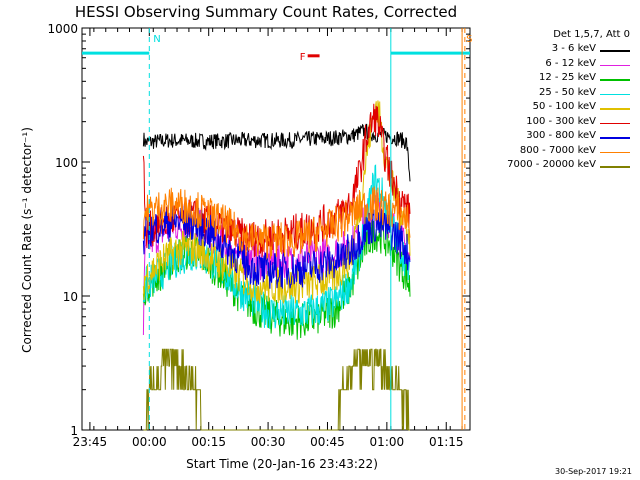 This screenshot has height=480, width=640. What do you see at coordinates (156, 39) in the screenshot?
I see `annotation-label: N` at bounding box center [156, 39].